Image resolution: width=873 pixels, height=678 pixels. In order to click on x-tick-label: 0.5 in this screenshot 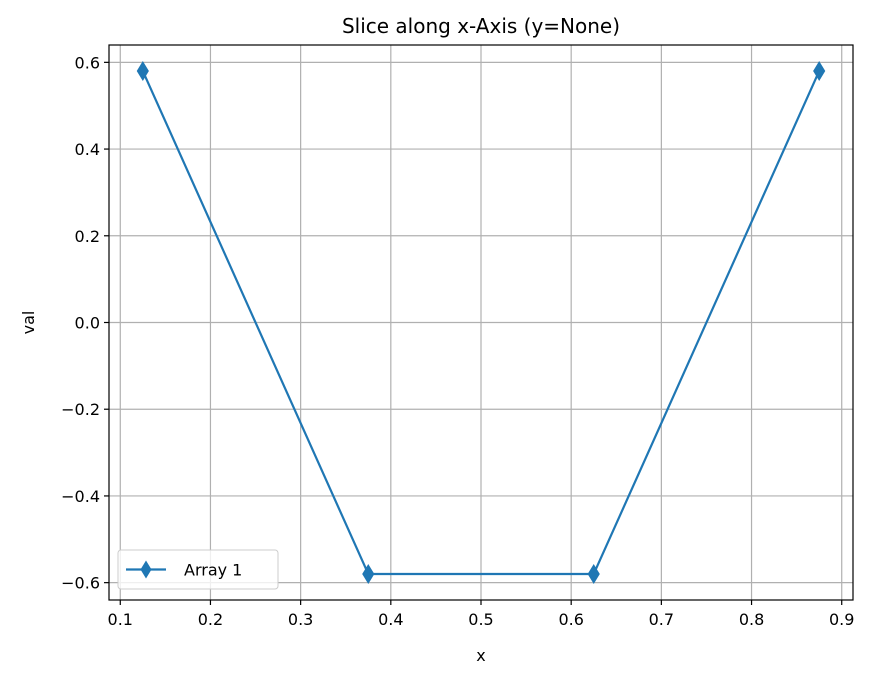, I will do `click(480, 619)`.